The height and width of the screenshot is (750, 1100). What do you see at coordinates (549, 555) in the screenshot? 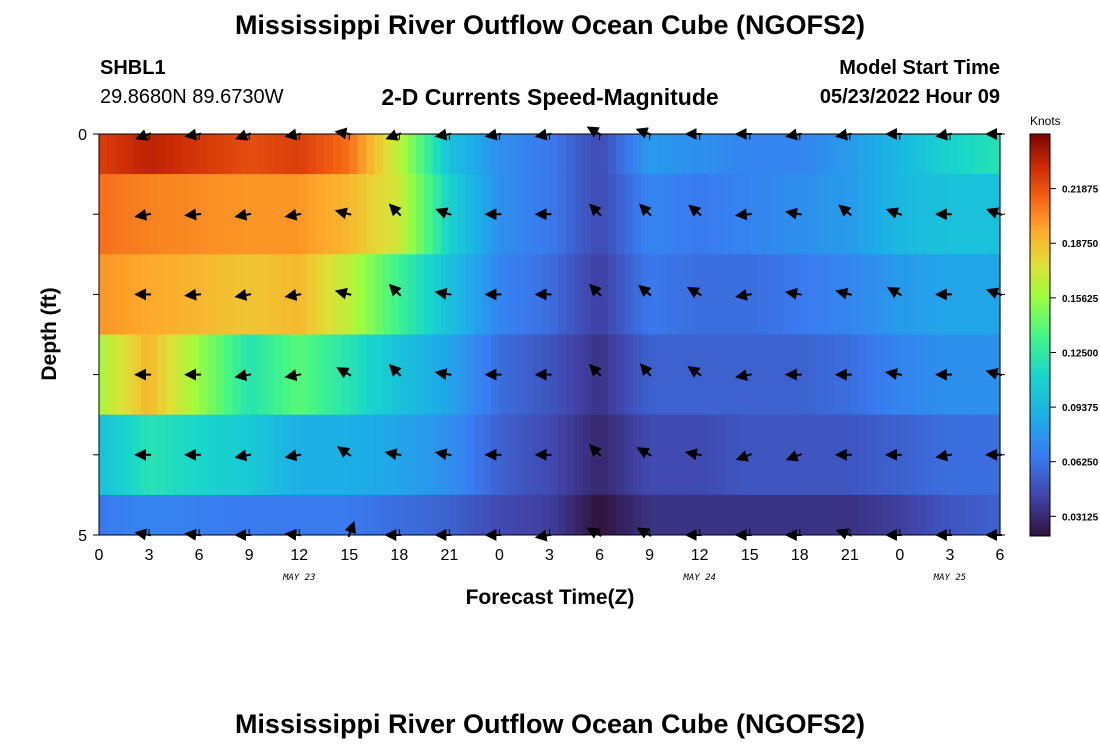
I see `x-tick-label: 3` at bounding box center [549, 555].